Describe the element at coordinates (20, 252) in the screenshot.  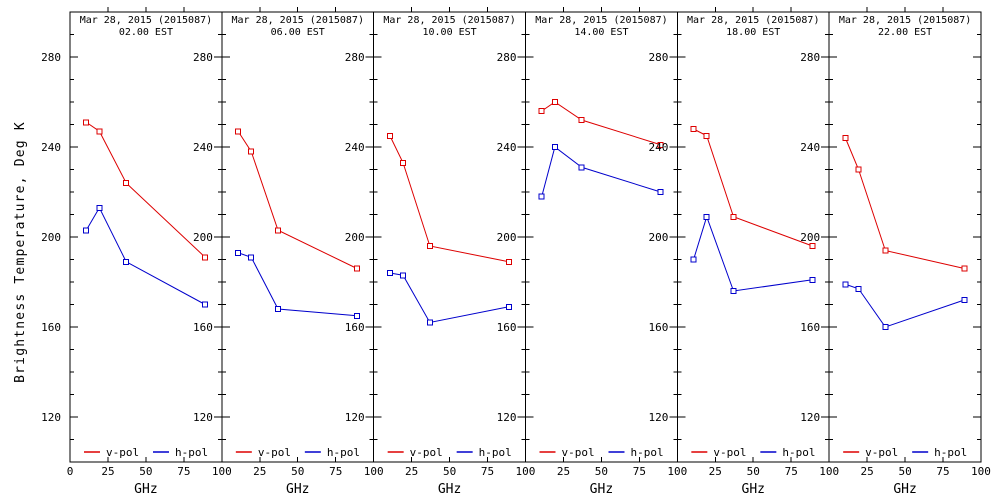
I see `y-axis-title: Brightness Temperature, Deg K` at that location.